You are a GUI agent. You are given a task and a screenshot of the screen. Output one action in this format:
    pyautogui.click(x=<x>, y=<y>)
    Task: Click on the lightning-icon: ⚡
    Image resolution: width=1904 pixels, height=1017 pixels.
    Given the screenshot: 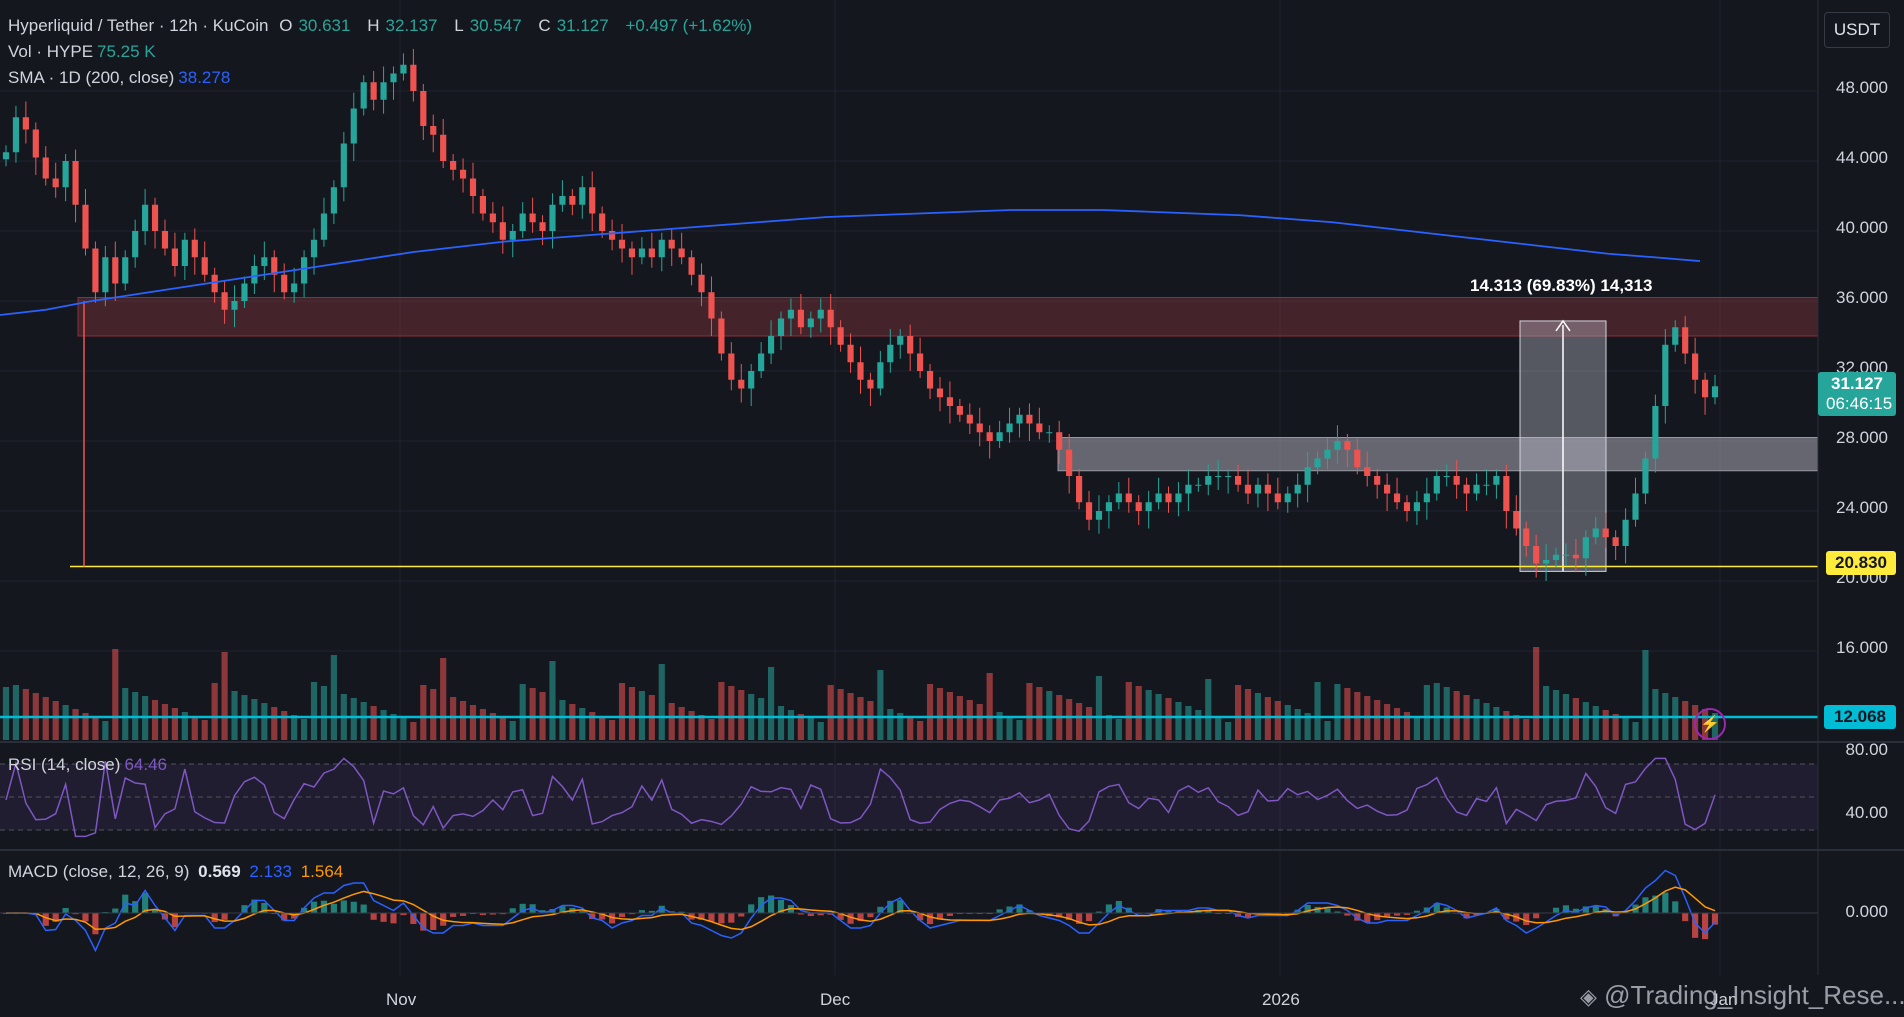 What is the action you would take?
    pyautogui.click(x=1710, y=724)
    